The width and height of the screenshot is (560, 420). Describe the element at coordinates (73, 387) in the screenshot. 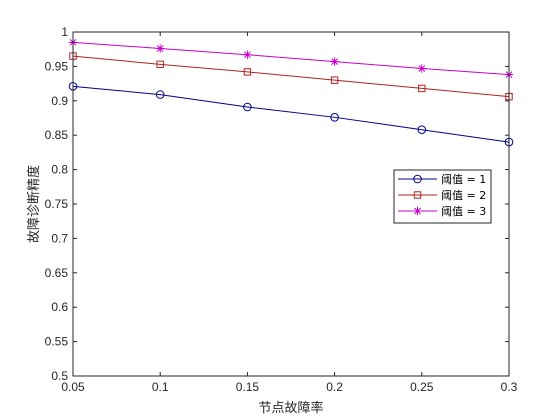

I see `x-tick-label: 0.05` at that location.